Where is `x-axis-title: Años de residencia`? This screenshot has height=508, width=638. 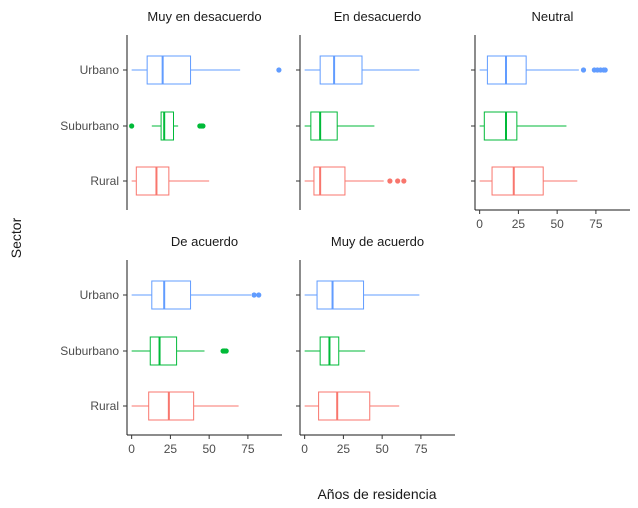
x-axis-title: Años de residencia is located at coordinates (376, 494).